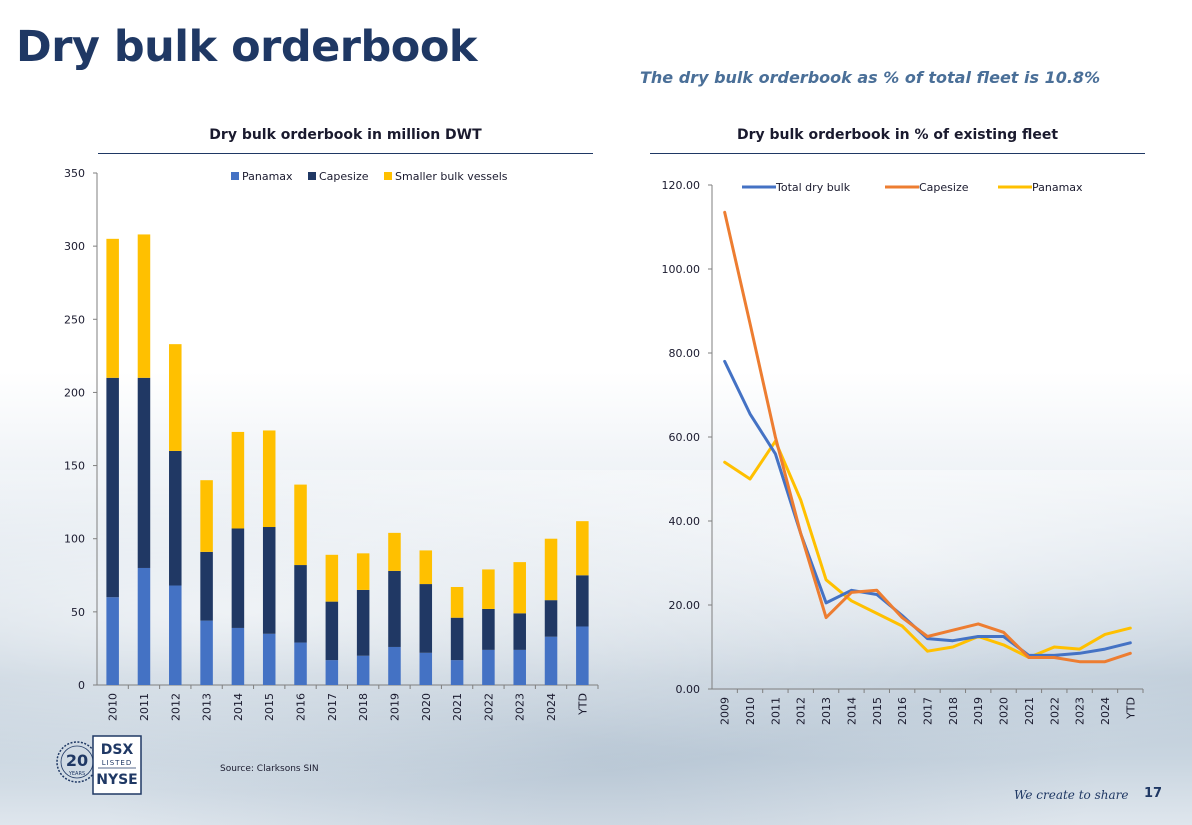  I want to click on bar-legend-label: Panamax, so click(267, 176).